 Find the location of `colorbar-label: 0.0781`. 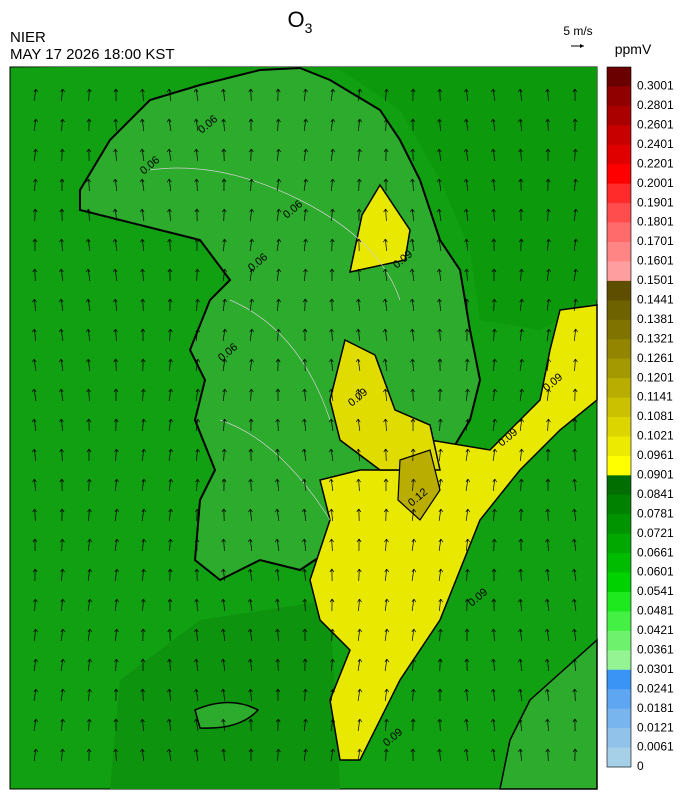

colorbar-label: 0.0781 is located at coordinates (655, 513).